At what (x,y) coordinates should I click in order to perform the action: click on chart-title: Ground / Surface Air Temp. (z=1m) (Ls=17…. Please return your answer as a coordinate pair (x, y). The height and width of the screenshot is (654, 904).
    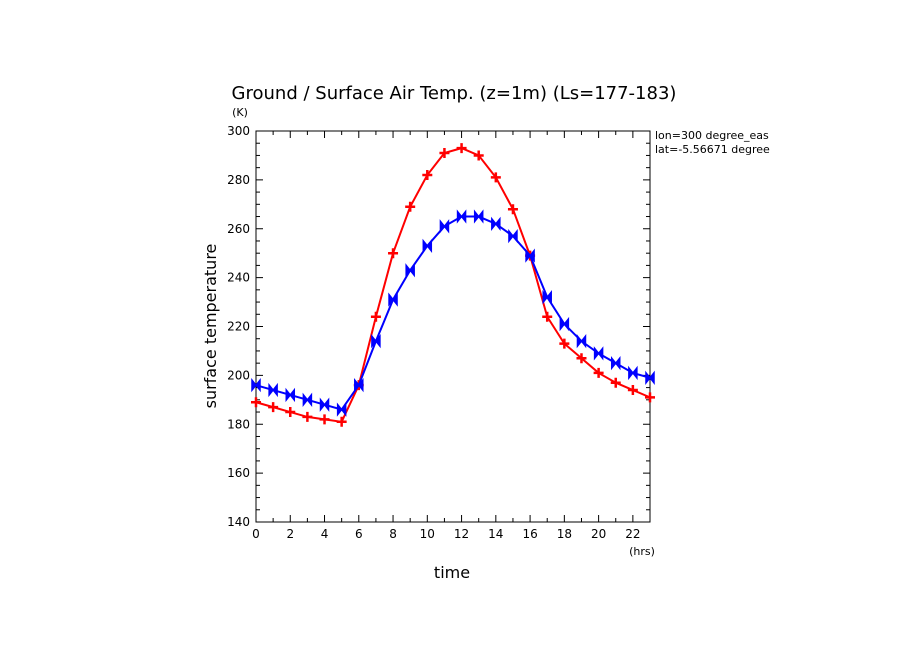
    Looking at the image, I should click on (454, 93).